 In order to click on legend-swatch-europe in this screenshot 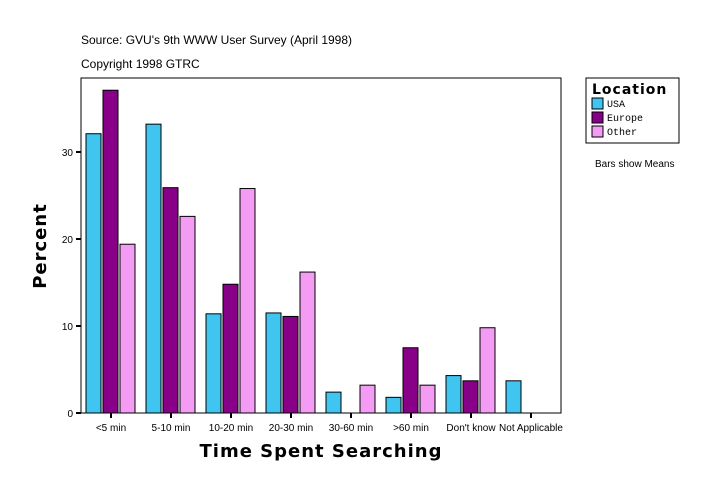, I will do `click(597, 117)`.